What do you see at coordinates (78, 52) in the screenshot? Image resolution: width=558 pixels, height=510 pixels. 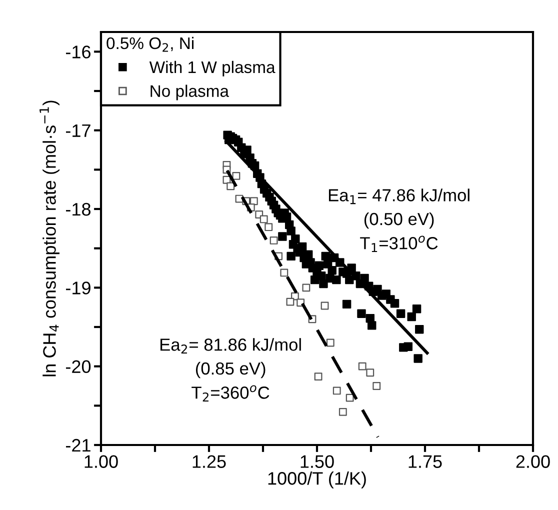 I see `y-tick-label: -16` at bounding box center [78, 52].